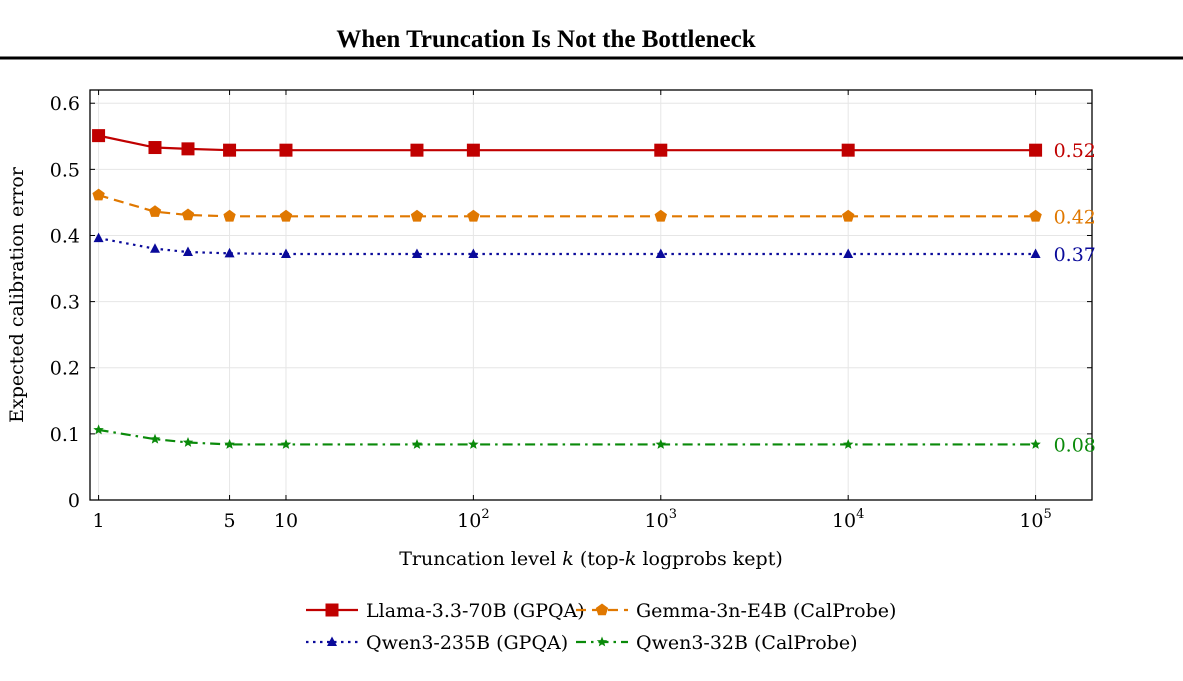  Describe the element at coordinates (591, 559) in the screenshot. I see `x-axis-label: Truncation level k (top-k logprobs kept)` at that location.